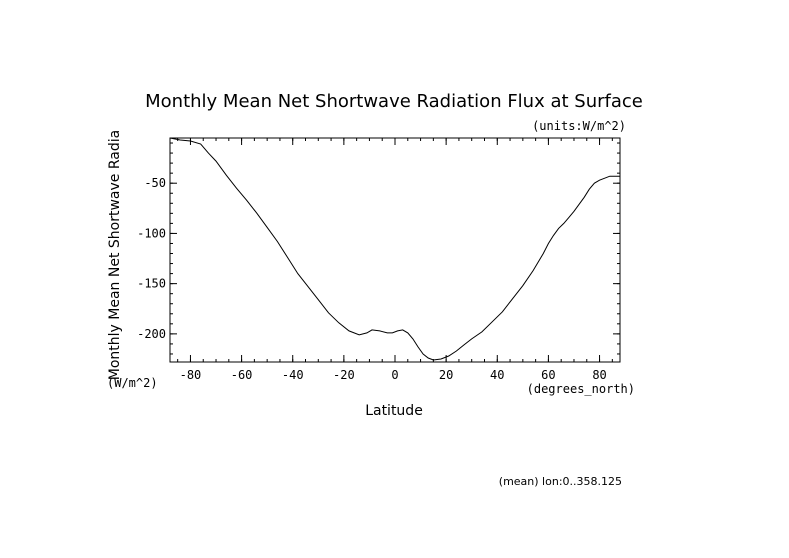  I want to click on x-units-label: (degrees_north), so click(581, 389).